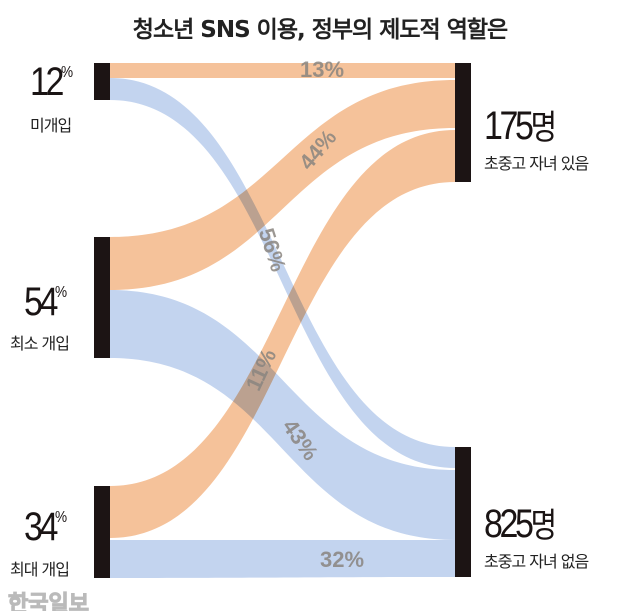 The height and width of the screenshot is (611, 640). What do you see at coordinates (40, 343) in the screenshot?
I see `source-label-1: 최소 개입` at bounding box center [40, 343].